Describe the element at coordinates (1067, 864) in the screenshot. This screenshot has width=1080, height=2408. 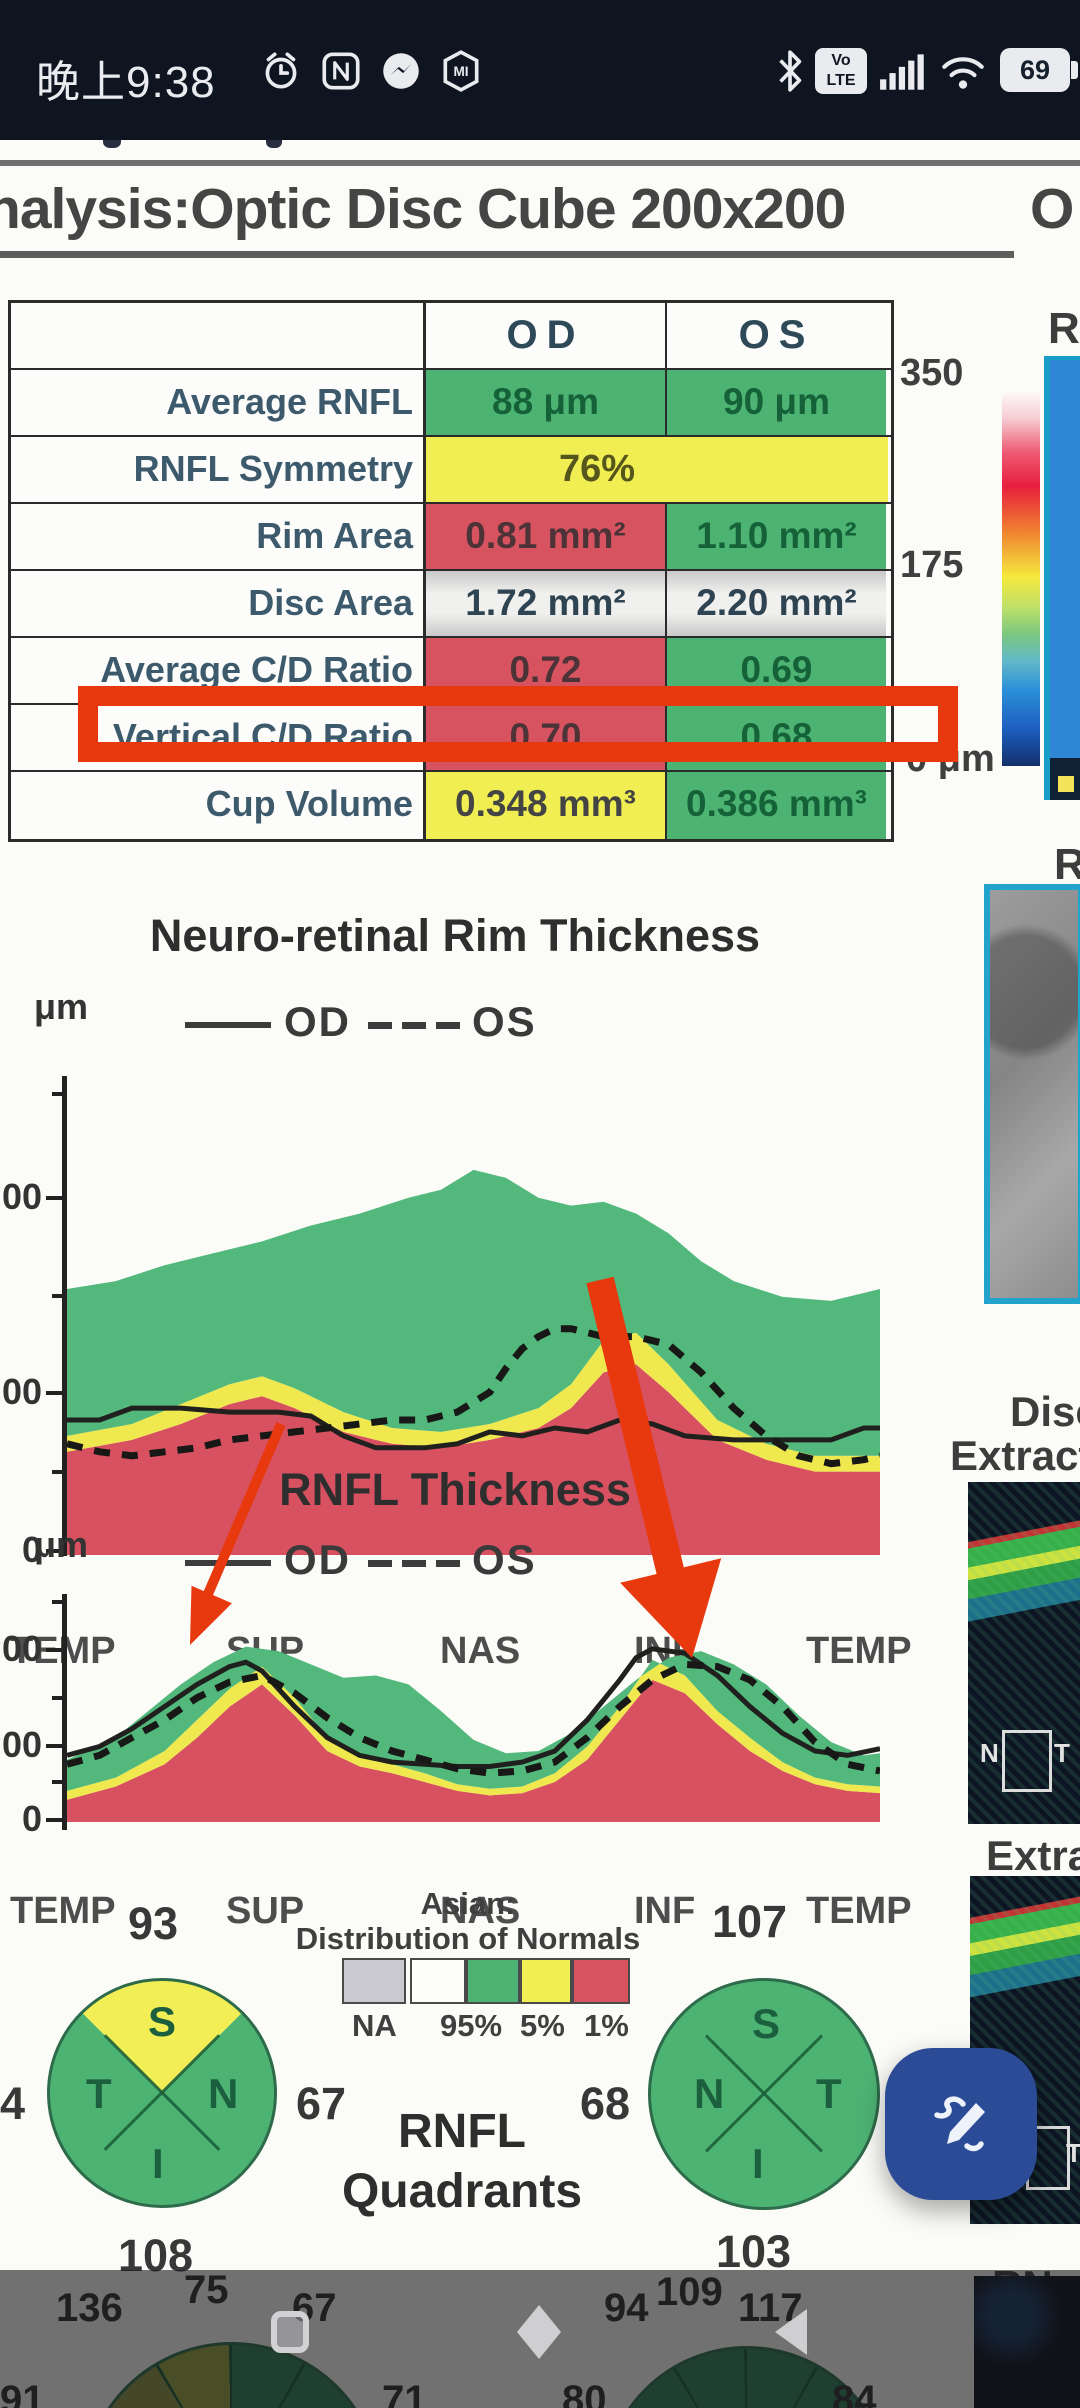
I see `fundus-label-fragment: R` at that location.